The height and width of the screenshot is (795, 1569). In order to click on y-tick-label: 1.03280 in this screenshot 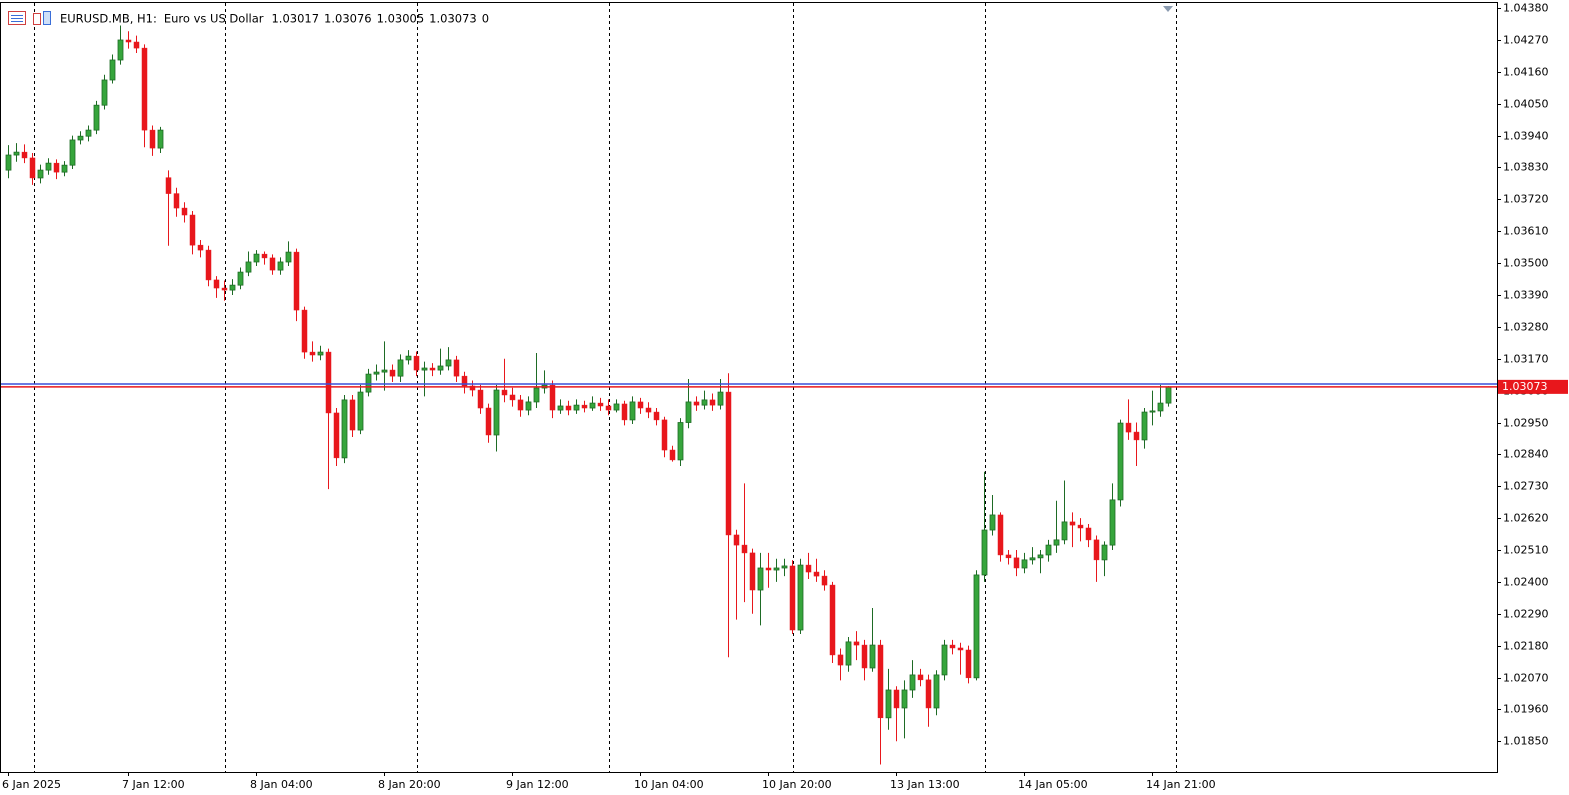, I will do `click(1526, 327)`.